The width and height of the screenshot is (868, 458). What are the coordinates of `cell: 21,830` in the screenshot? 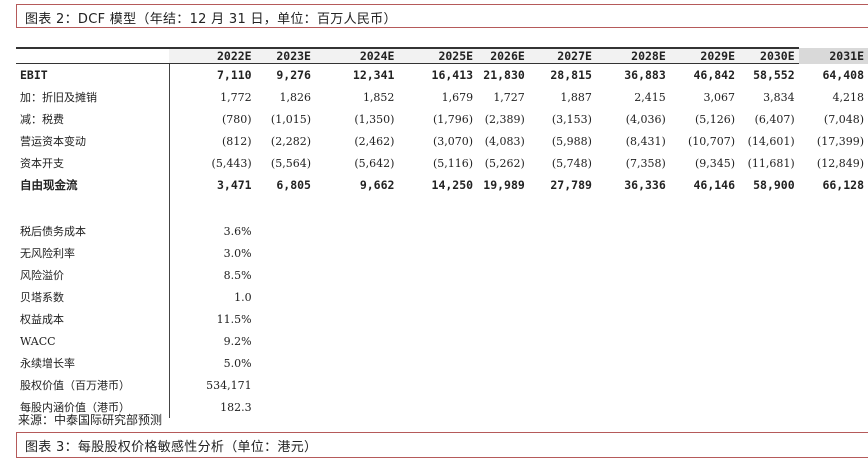 It's located at (504, 75).